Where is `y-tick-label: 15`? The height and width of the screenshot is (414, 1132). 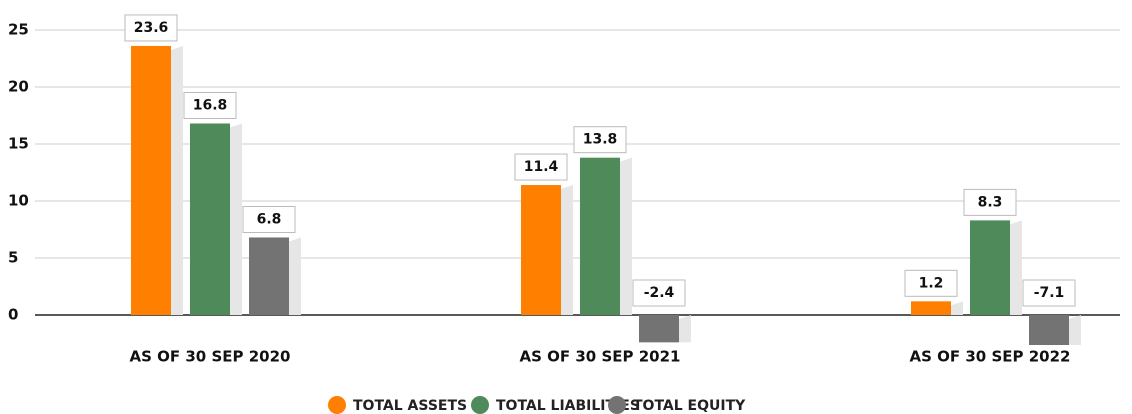 y-tick-label: 15 is located at coordinates (18, 144).